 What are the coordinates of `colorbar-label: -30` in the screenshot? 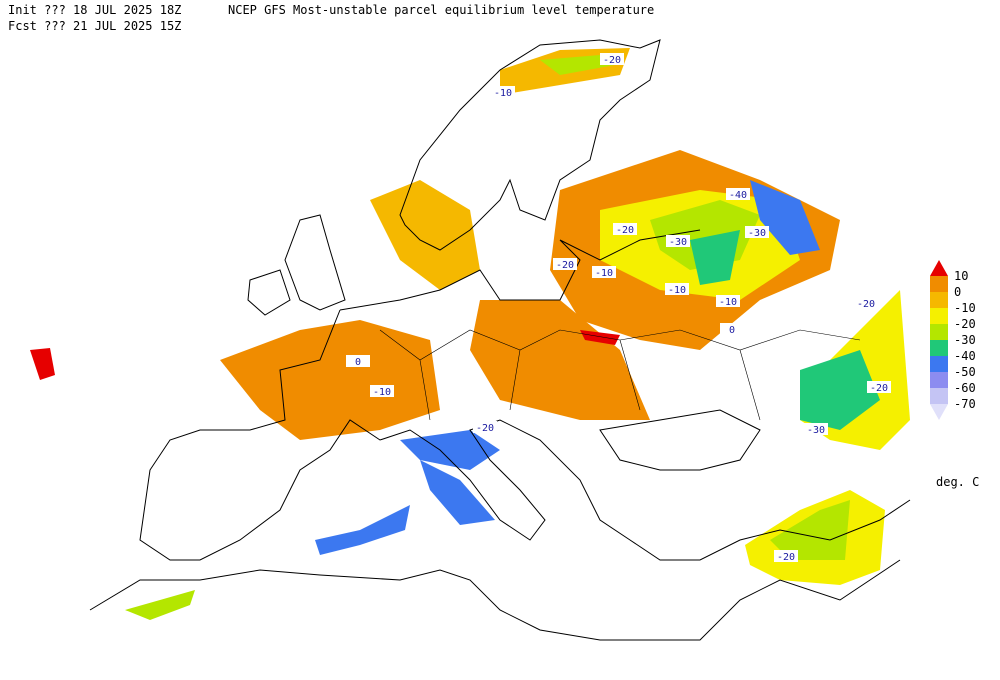 It's located at (965, 340).